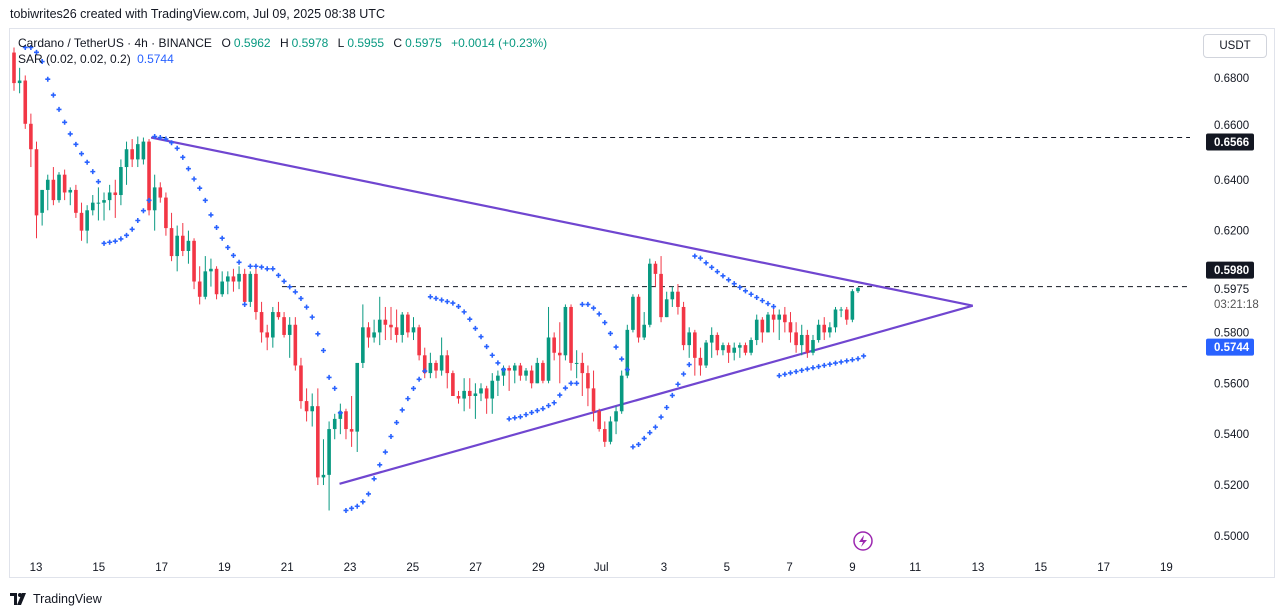  I want to click on high-label: H, so click(284, 43).